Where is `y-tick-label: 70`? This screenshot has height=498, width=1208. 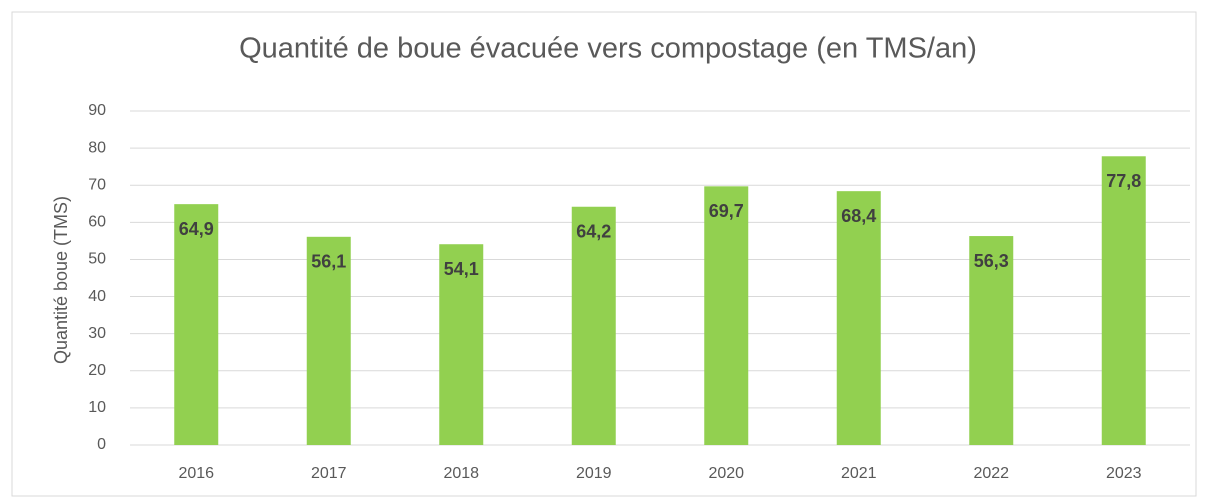 y-tick-label: 70 is located at coordinates (97, 184).